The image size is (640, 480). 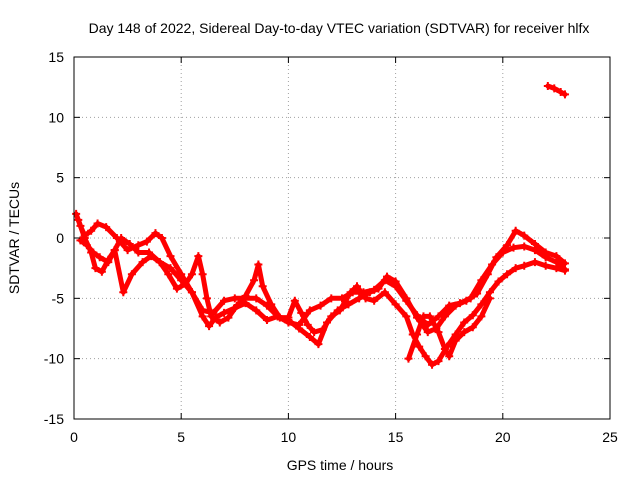 I want to click on y-tick-label: 0, so click(x=60, y=238).